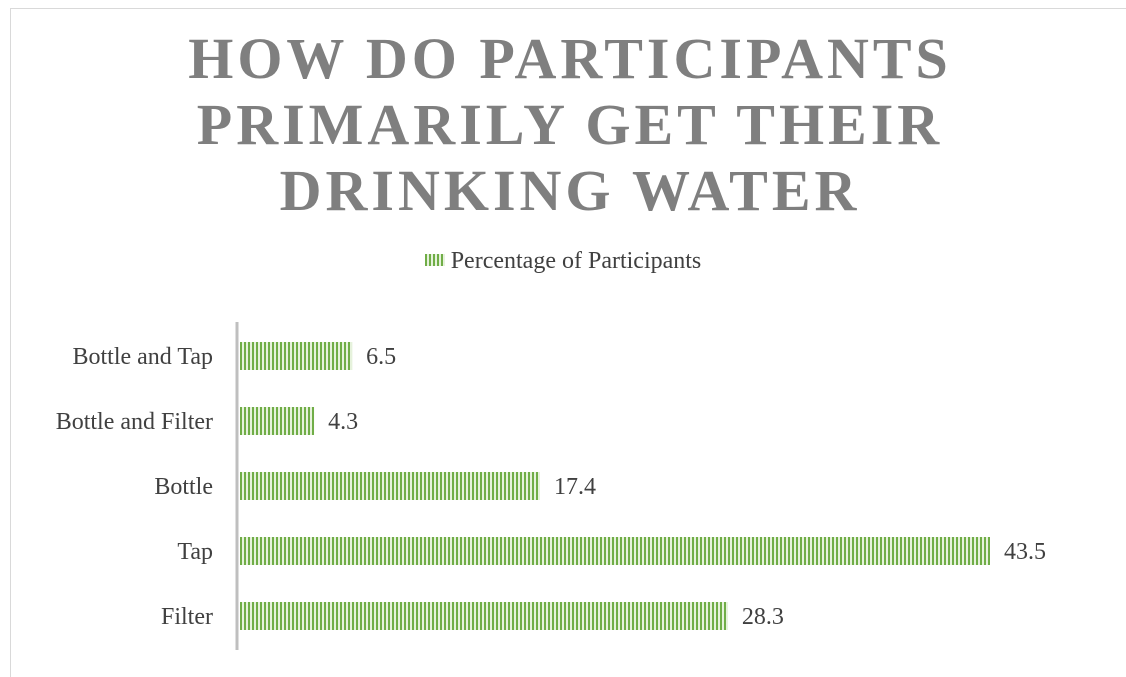  I want to click on data-label: 6.5, so click(381, 357).